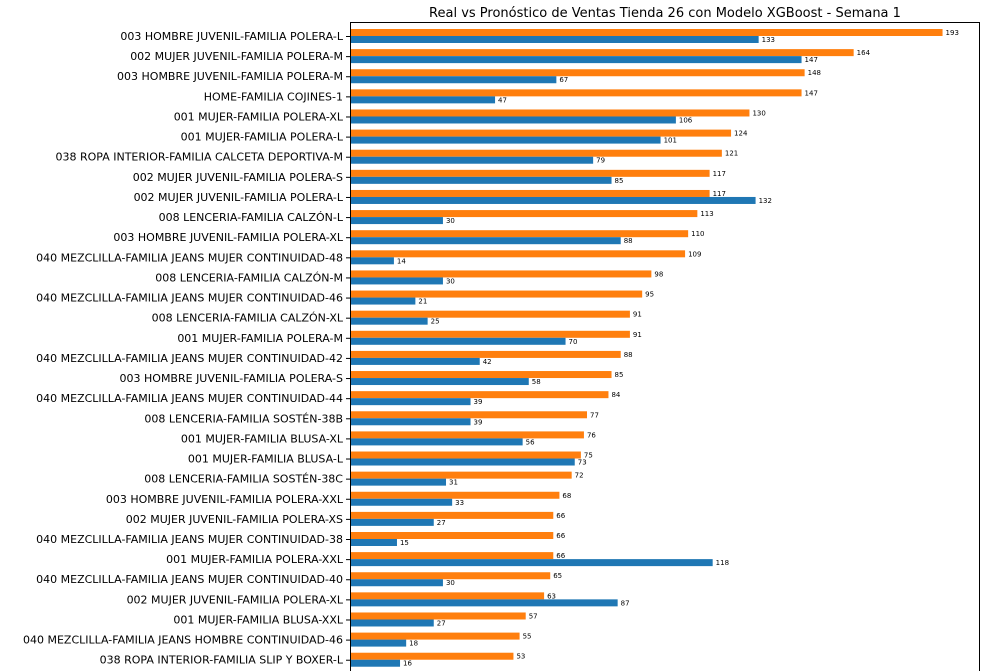 This screenshot has width=991, height=671. I want to click on value-label-series-1: 56, so click(530, 442).